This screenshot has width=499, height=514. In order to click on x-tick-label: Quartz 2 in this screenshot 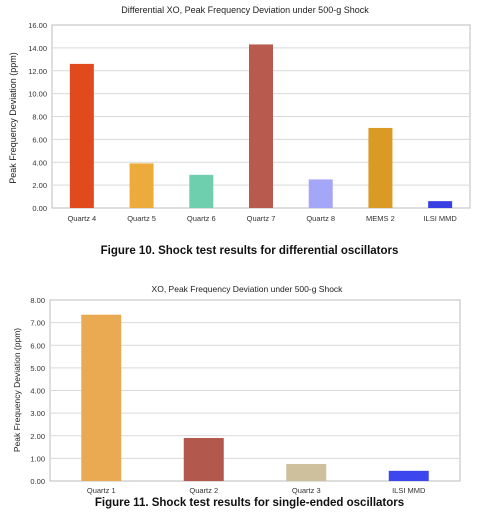, I will do `click(203, 490)`.